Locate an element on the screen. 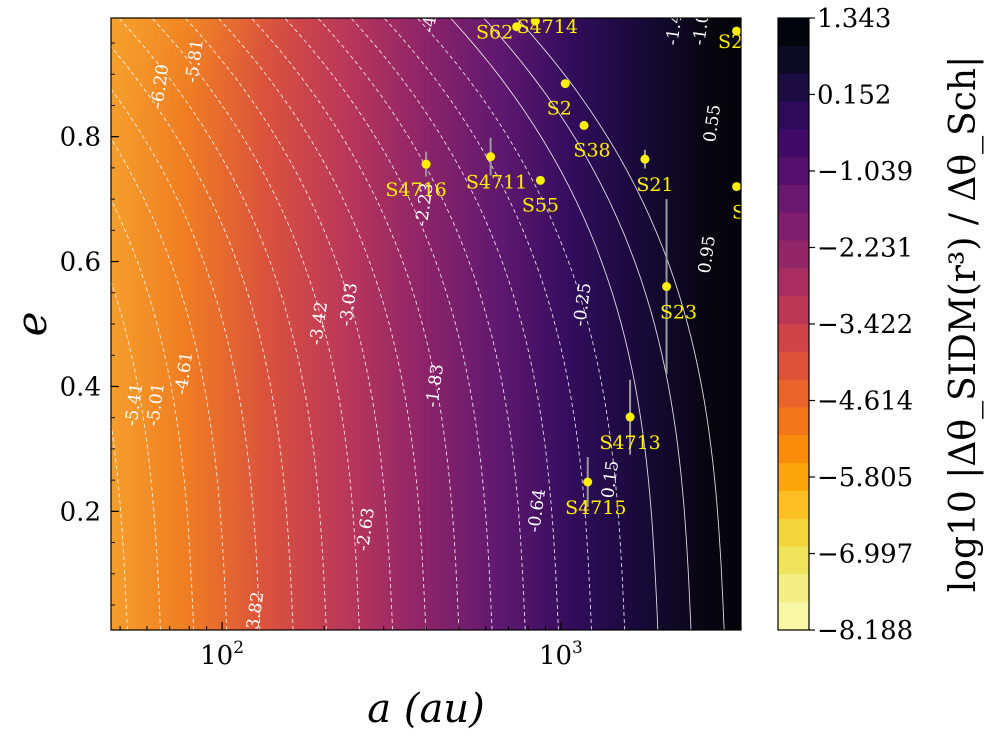 The image size is (997, 738). colorbar-tick-label: −6.997 is located at coordinates (865, 555).